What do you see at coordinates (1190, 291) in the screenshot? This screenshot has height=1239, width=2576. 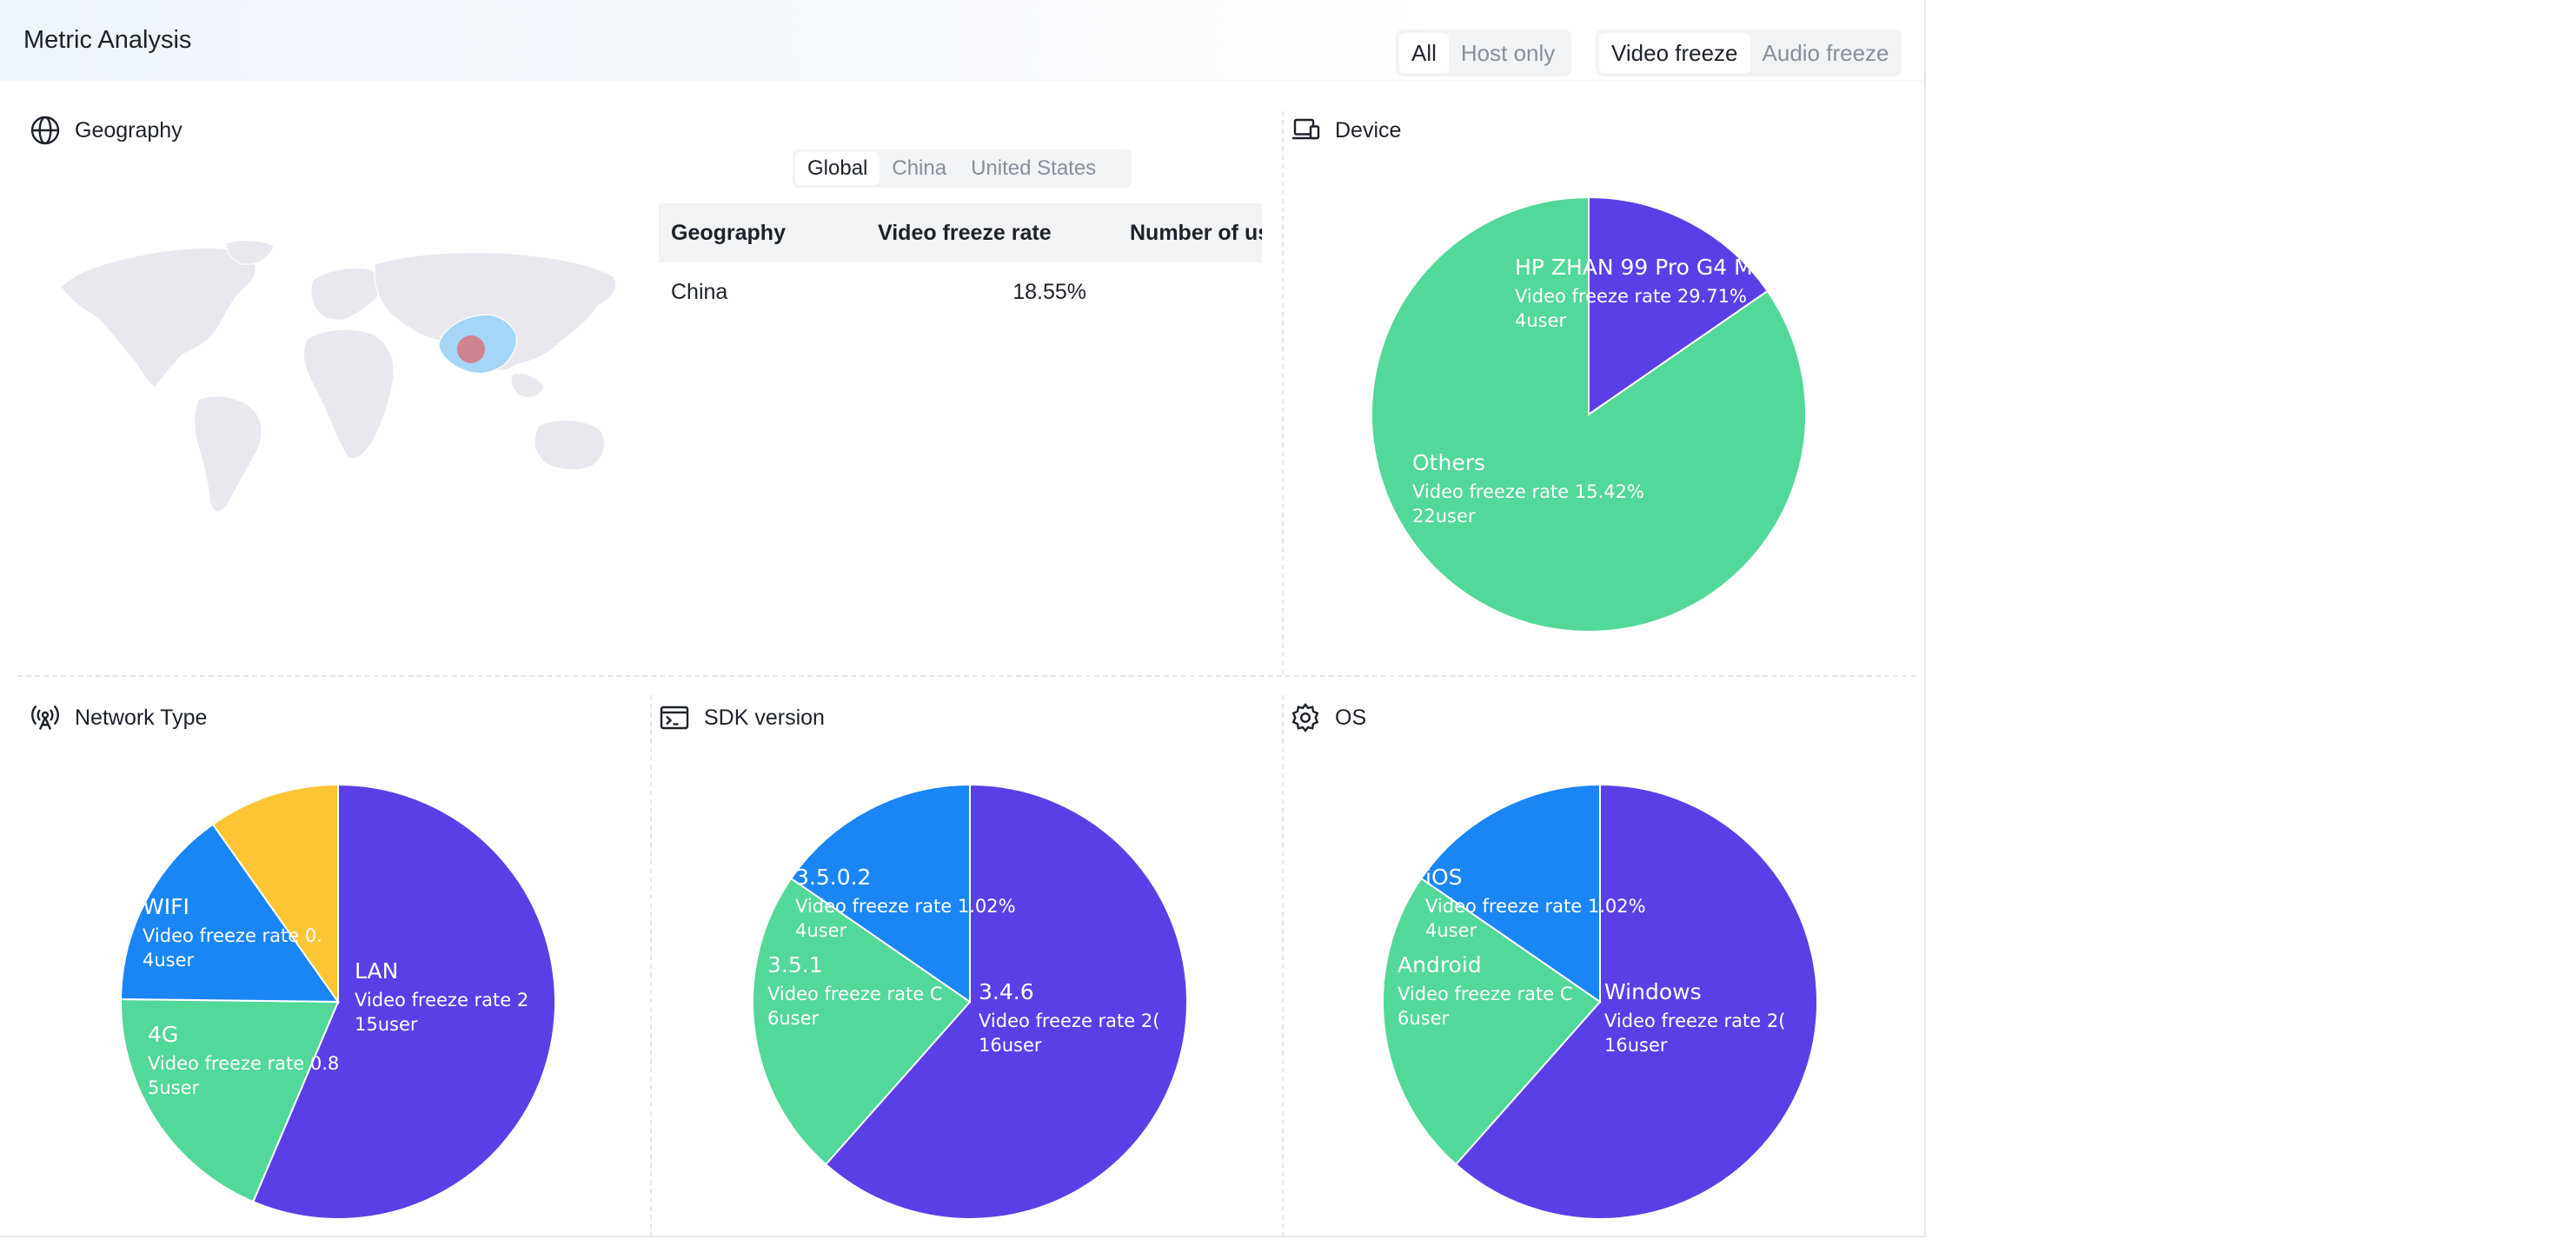 I see `cell-number-of-users` at bounding box center [1190, 291].